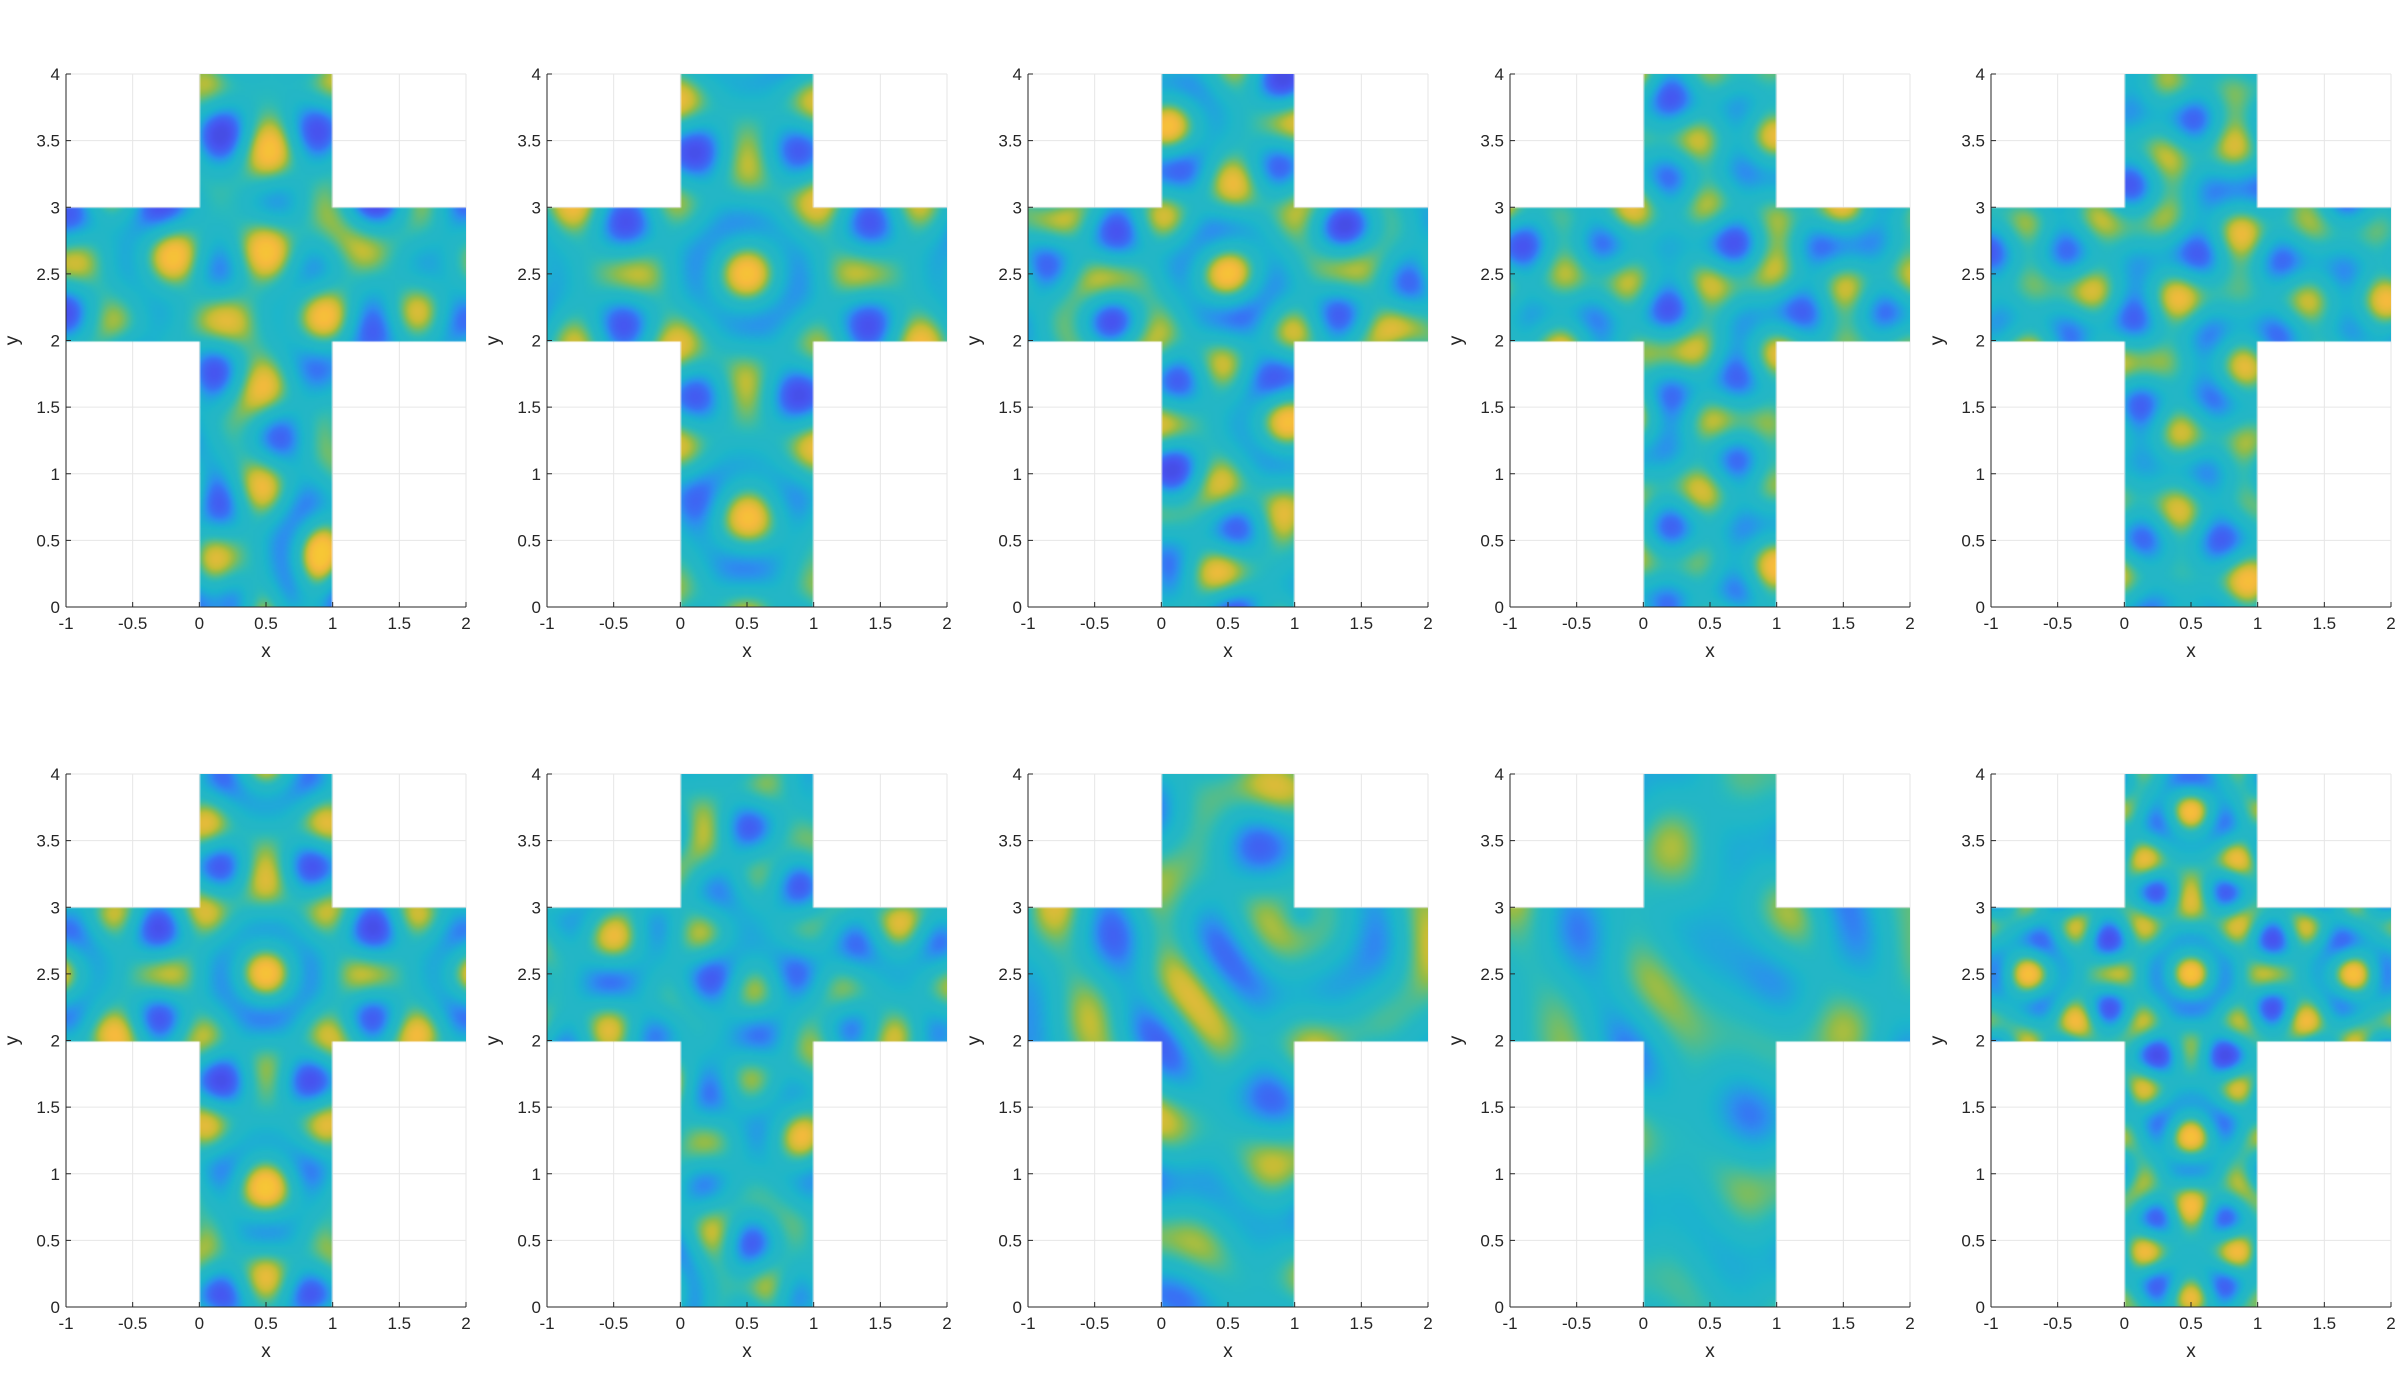  What do you see at coordinates (1198, 363) in the screenshot?
I see `subplot-3: -1 -0.5 0 0.5 1 1.5 2 0 0.5 1 1.5 2 2.5 3 3.5 4 x y` at bounding box center [1198, 363].